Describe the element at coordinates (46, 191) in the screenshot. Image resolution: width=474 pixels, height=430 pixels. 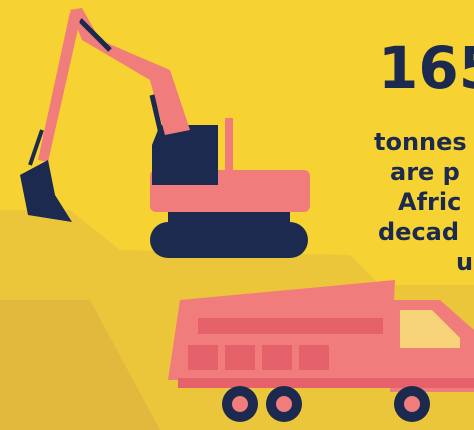
I see `excavator-bucket` at that location.